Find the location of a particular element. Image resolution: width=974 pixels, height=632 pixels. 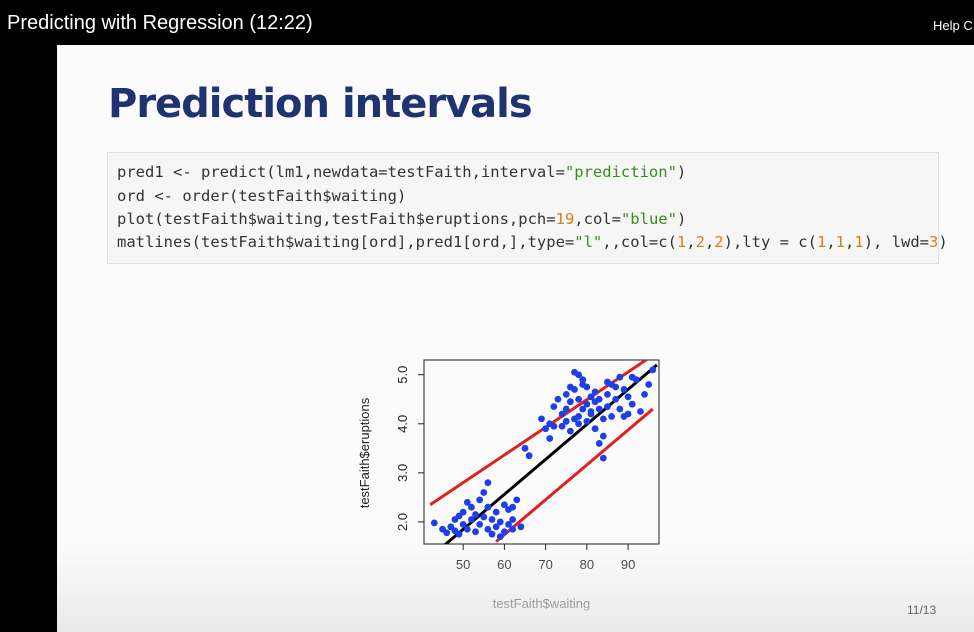

slide-page-indicator: 11/13 is located at coordinates (922, 610).